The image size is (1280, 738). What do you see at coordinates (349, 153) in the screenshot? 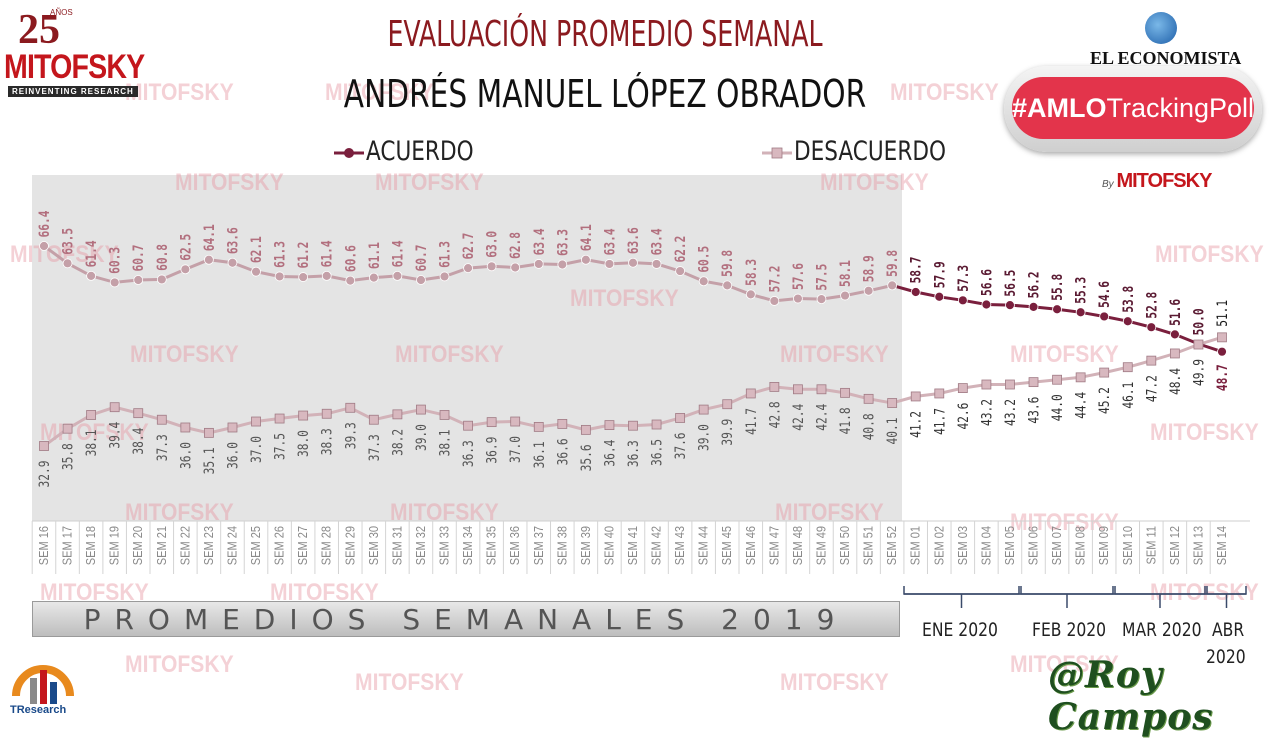
I see `legend-acuerdo-marker` at bounding box center [349, 153].